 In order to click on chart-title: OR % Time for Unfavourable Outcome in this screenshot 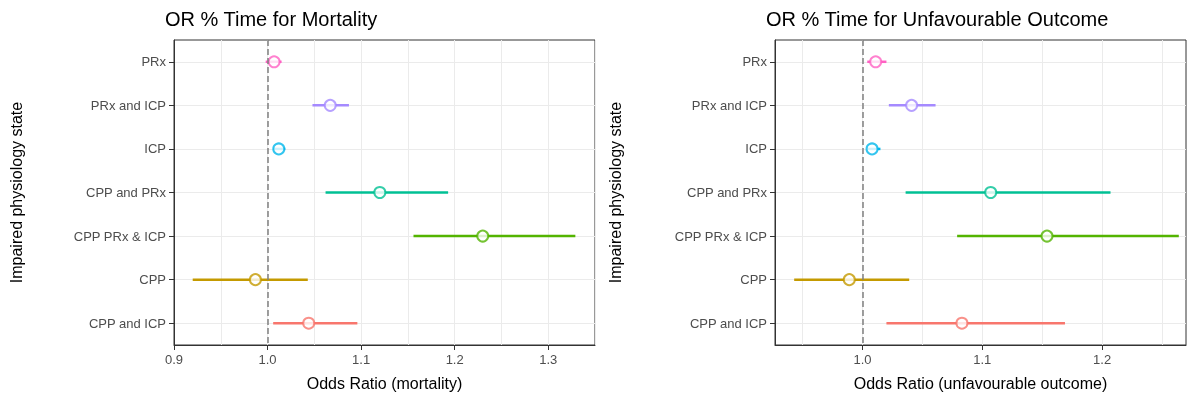, I will do `click(937, 19)`.